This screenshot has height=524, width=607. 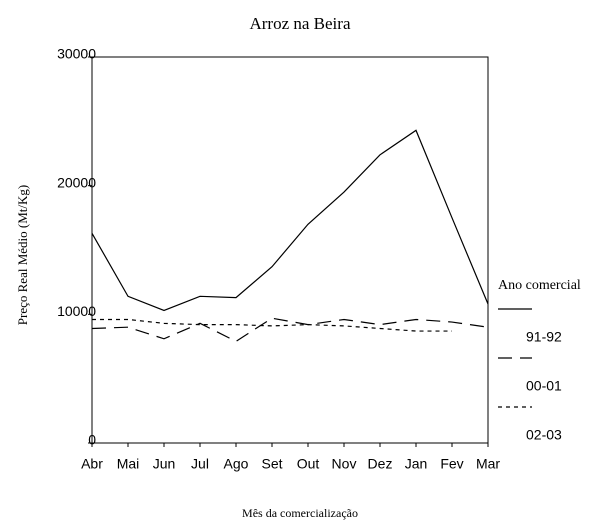 What do you see at coordinates (76, 54) in the screenshot?
I see `y-tick-label: 30000` at bounding box center [76, 54].